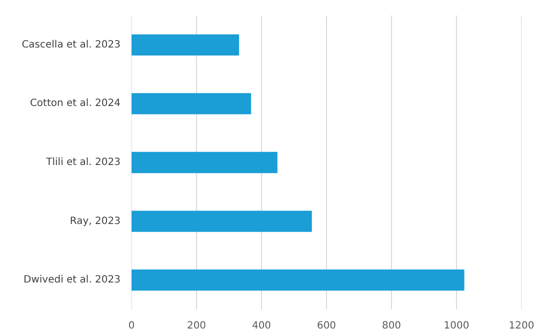  Describe the element at coordinates (75, 104) in the screenshot. I see `y-tick-label: Cotton et al. 2024` at that location.